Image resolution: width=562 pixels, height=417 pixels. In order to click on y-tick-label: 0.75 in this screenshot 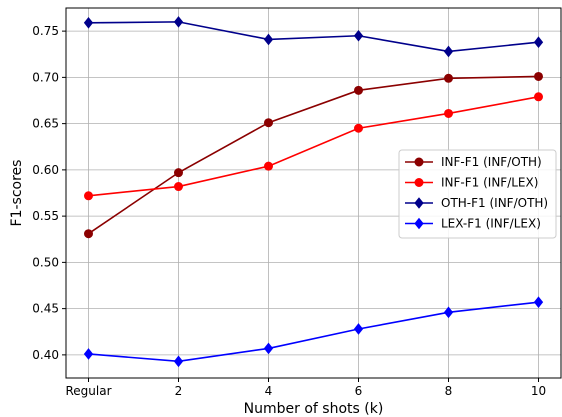, I will do `click(45, 31)`.